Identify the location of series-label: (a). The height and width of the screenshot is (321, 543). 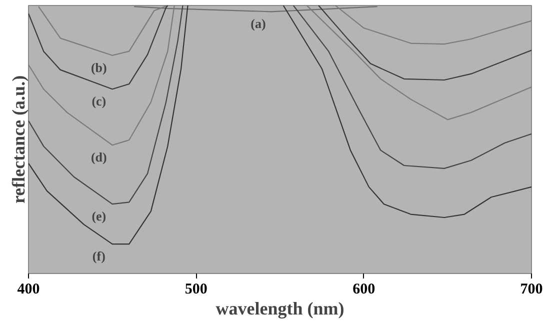
(258, 24).